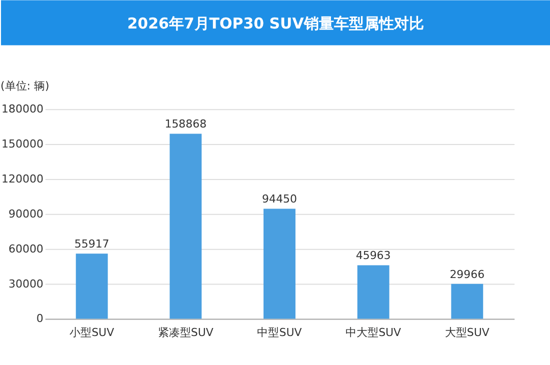  Describe the element at coordinates (374, 333) in the screenshot. I see `x-tick-label: 中大型SUV` at that location.